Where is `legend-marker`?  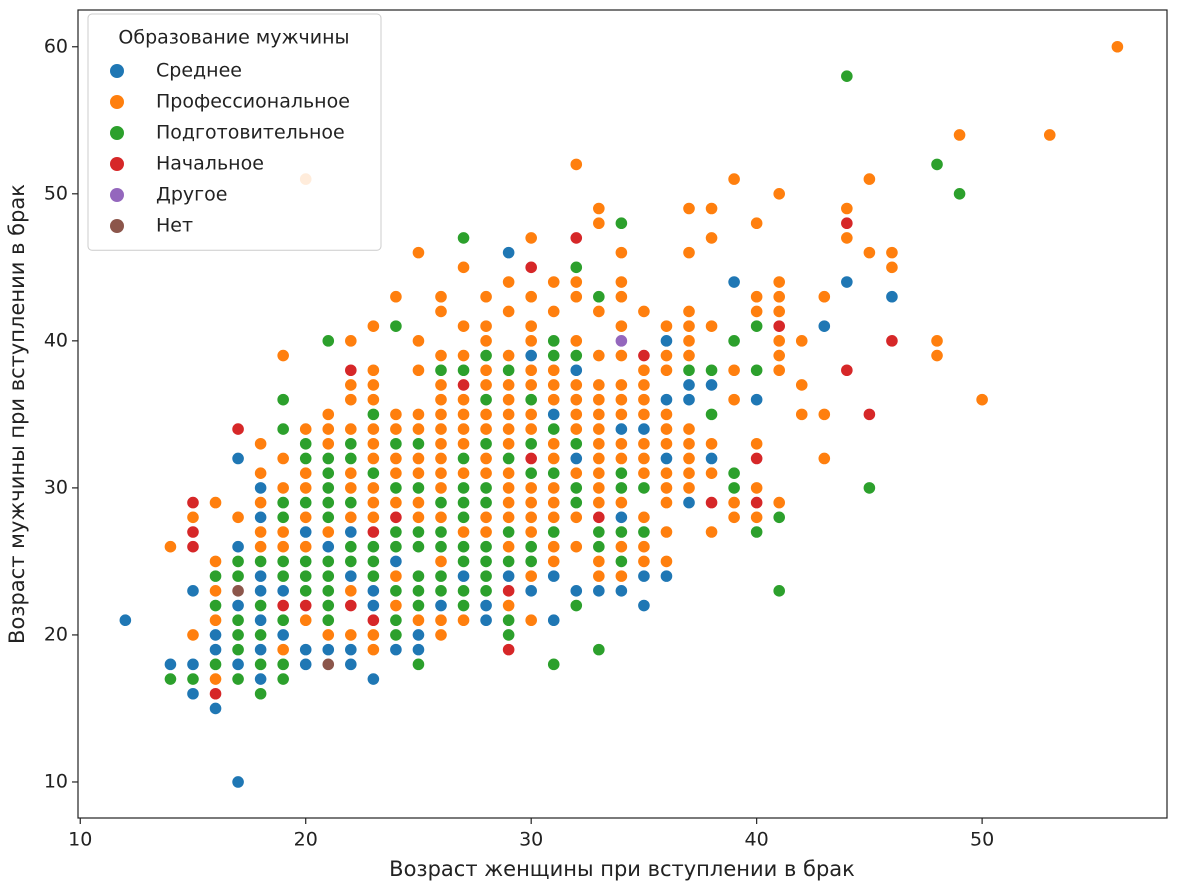 legend-marker is located at coordinates (117, 195).